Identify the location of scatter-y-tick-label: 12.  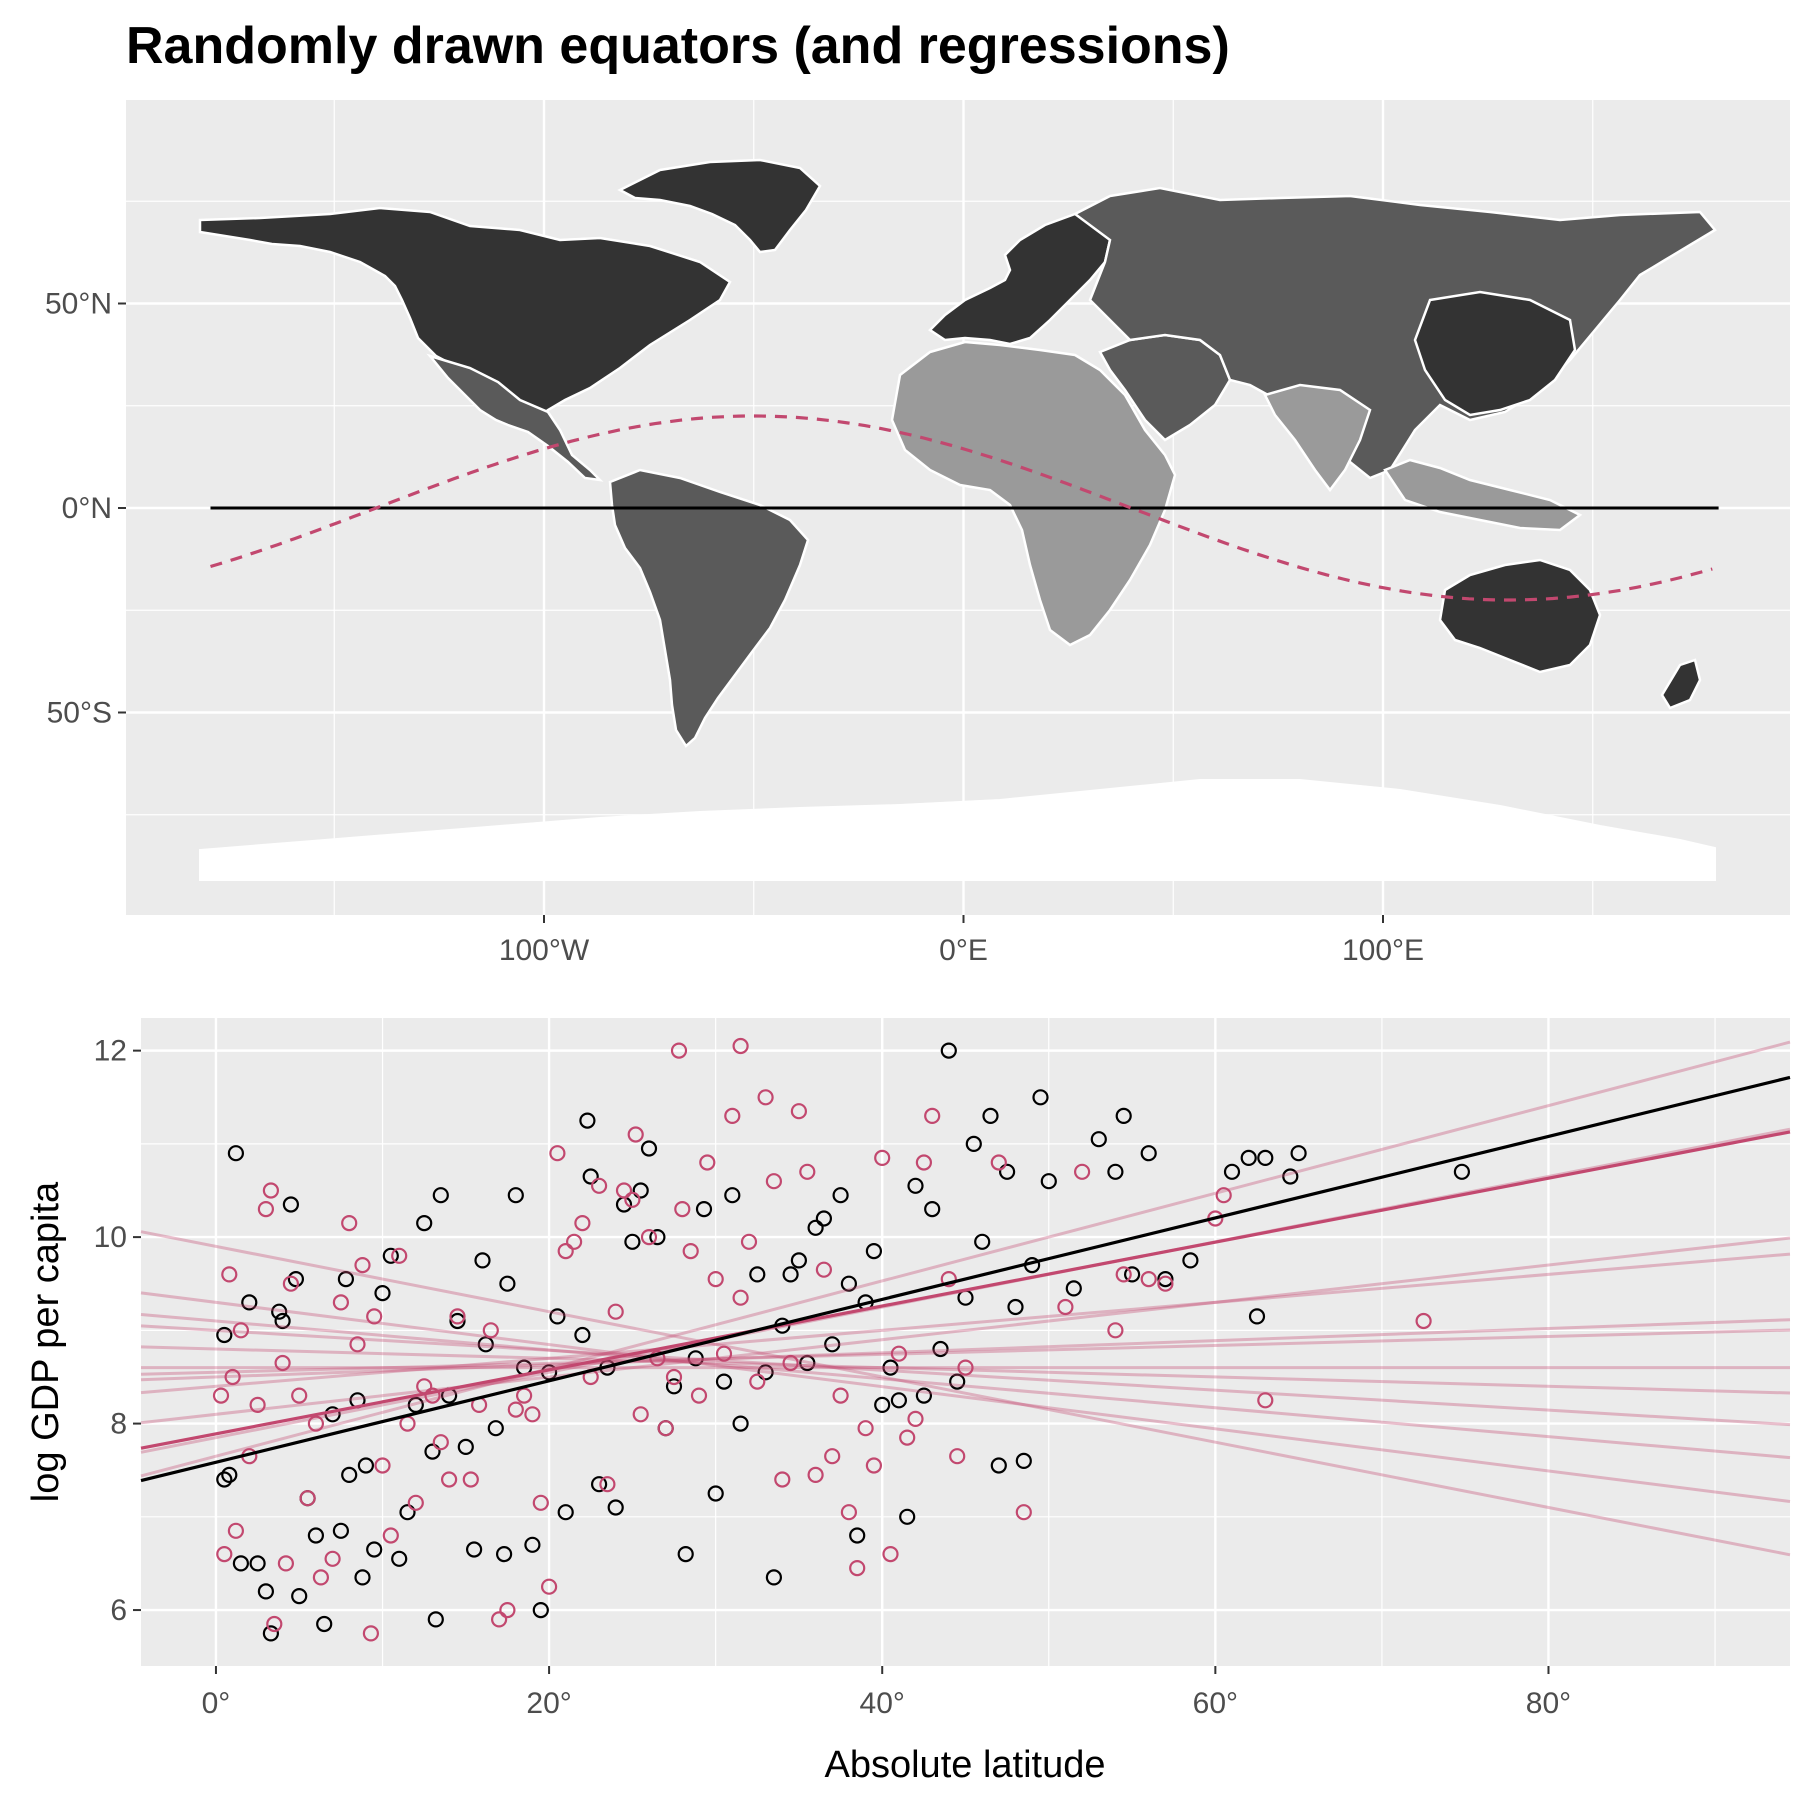
(110, 1051).